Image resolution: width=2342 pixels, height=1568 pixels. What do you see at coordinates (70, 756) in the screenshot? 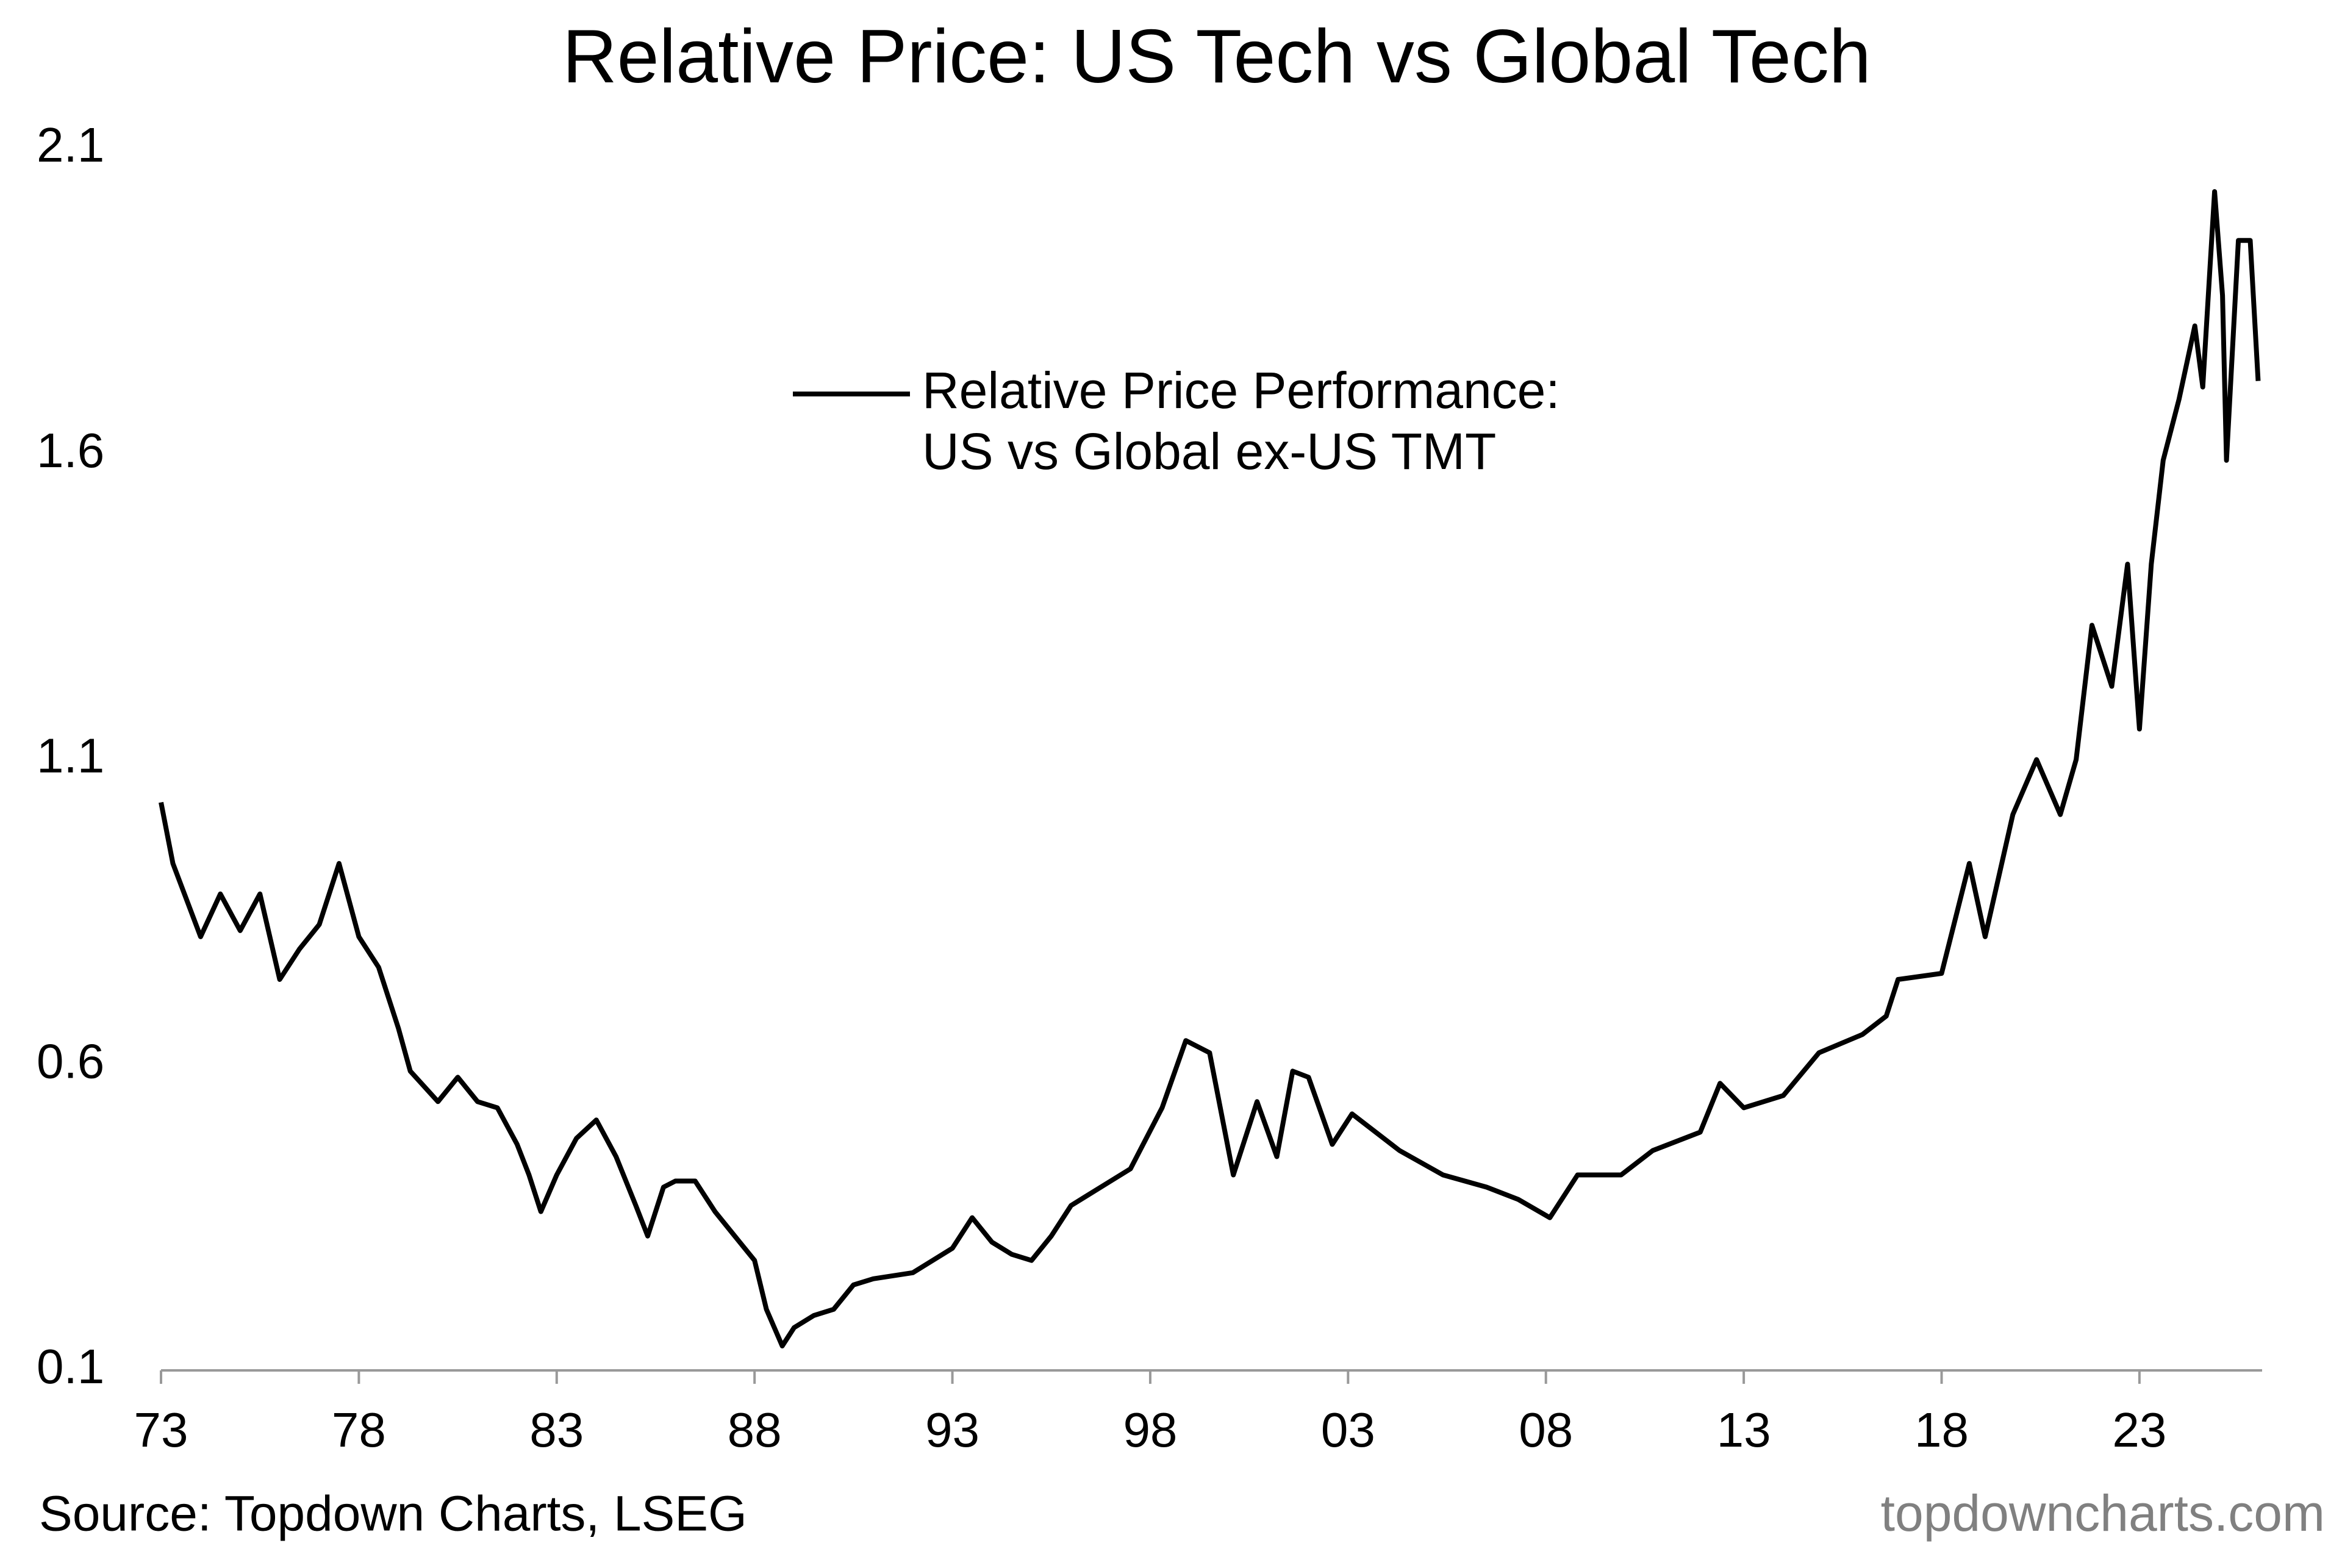
I see `y-tick-label: 1.1` at bounding box center [70, 756].